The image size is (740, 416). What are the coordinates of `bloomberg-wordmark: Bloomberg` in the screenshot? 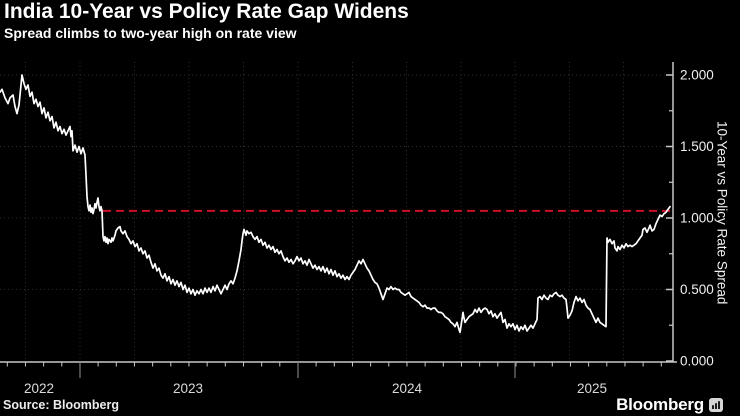 It's located at (660, 404).